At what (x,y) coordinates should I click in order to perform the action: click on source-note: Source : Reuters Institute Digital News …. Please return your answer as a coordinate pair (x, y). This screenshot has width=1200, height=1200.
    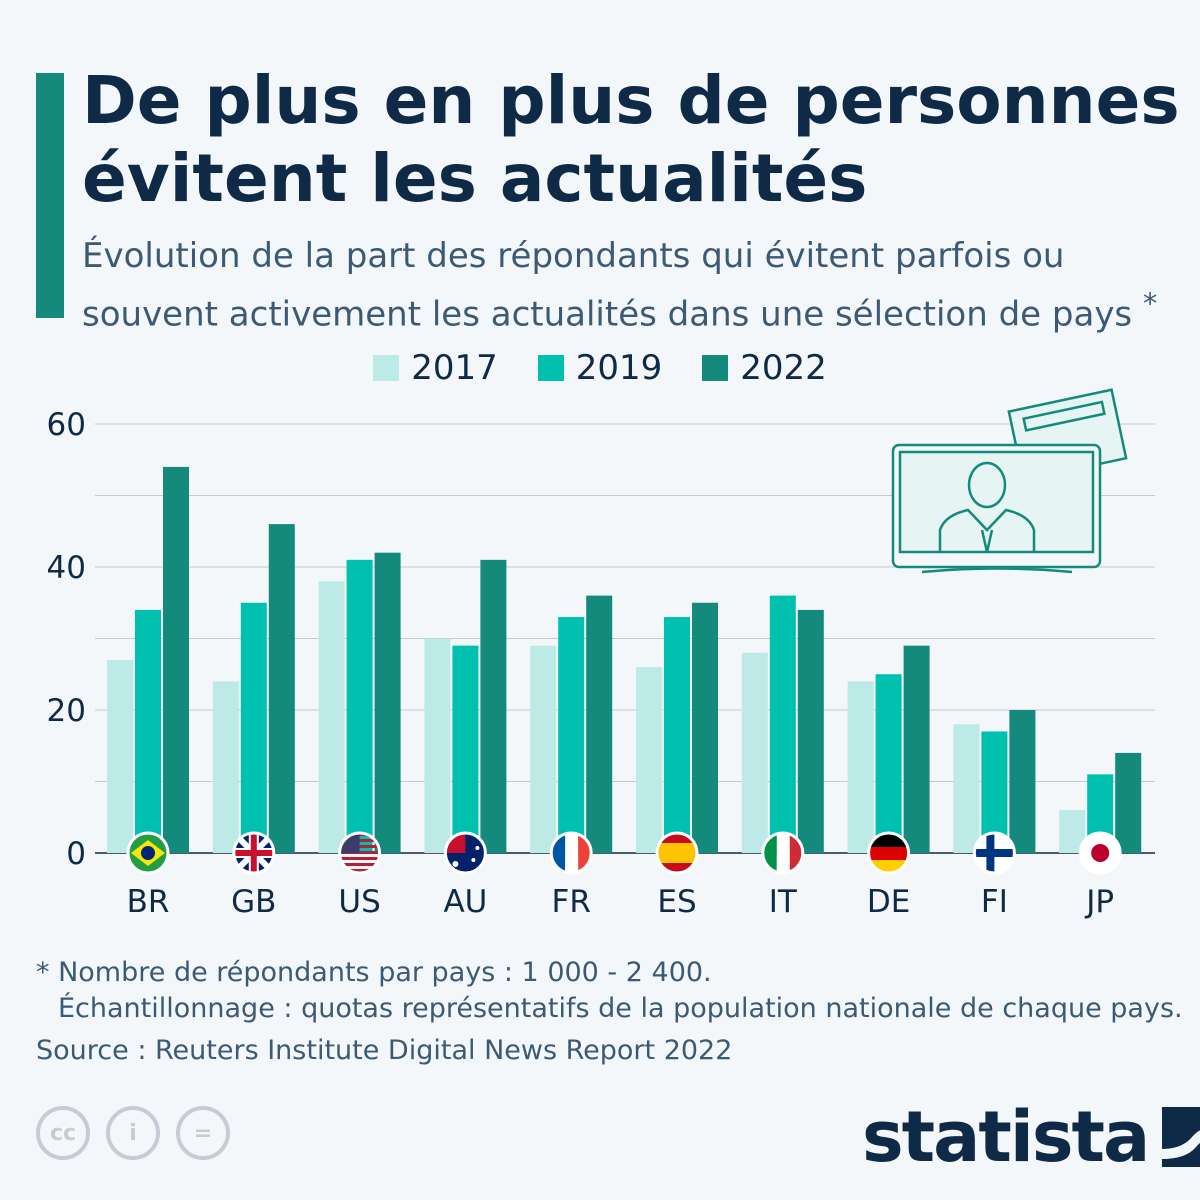
    Looking at the image, I should click on (384, 1050).